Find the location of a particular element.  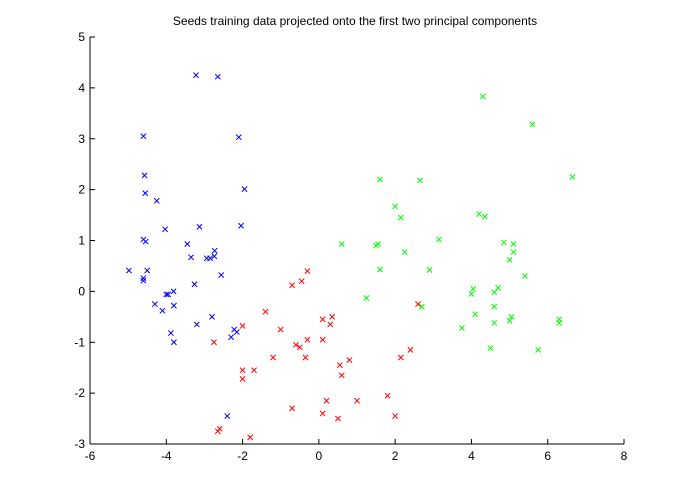

y-tick-label: 2 is located at coordinates (81, 190).